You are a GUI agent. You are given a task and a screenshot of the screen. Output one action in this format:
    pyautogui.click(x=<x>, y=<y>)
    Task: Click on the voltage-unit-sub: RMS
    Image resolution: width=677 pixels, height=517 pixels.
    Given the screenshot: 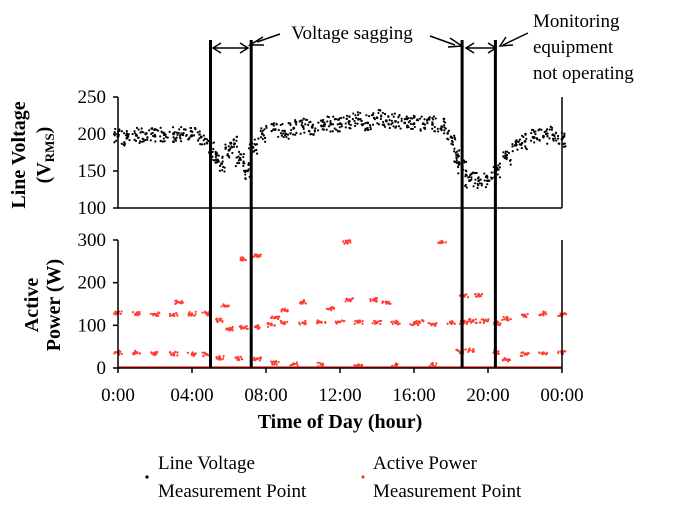 What is the action you would take?
    pyautogui.click(x=49, y=147)
    